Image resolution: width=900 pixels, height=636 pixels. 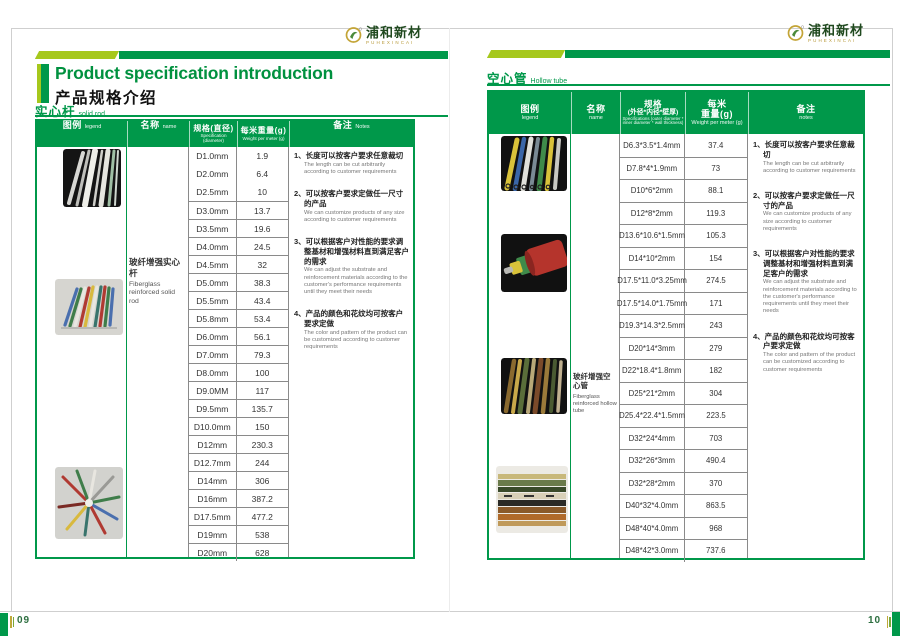 What do you see at coordinates (652, 236) in the screenshot?
I see `spec-cell: D13.6*10.6*1.5mm` at bounding box center [652, 236].